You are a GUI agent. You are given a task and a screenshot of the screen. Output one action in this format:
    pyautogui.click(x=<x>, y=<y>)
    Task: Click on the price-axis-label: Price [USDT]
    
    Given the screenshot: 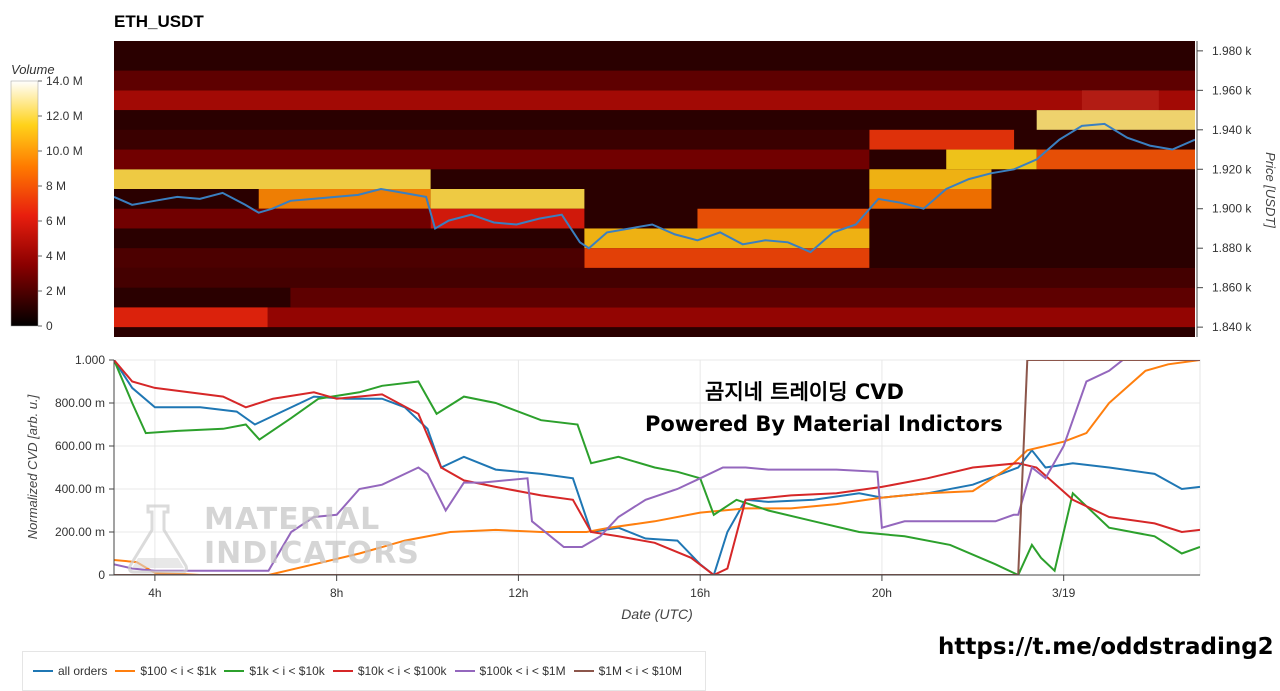 What is the action you would take?
    pyautogui.click(x=1270, y=190)
    